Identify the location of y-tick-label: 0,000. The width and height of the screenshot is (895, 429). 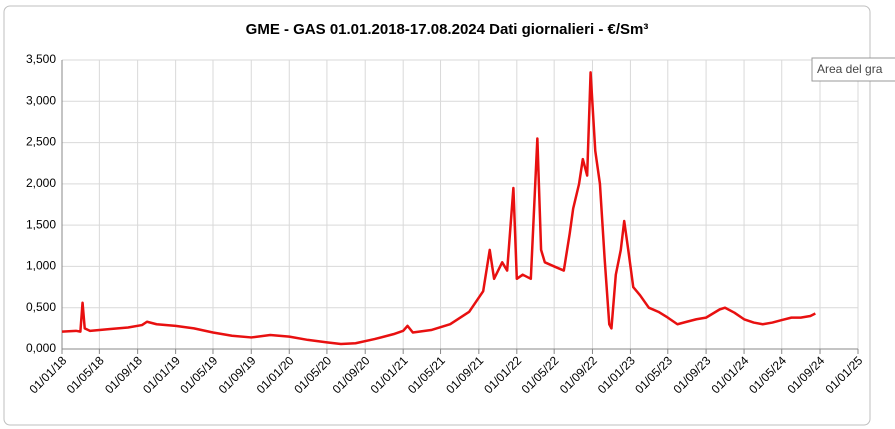
(41, 348).